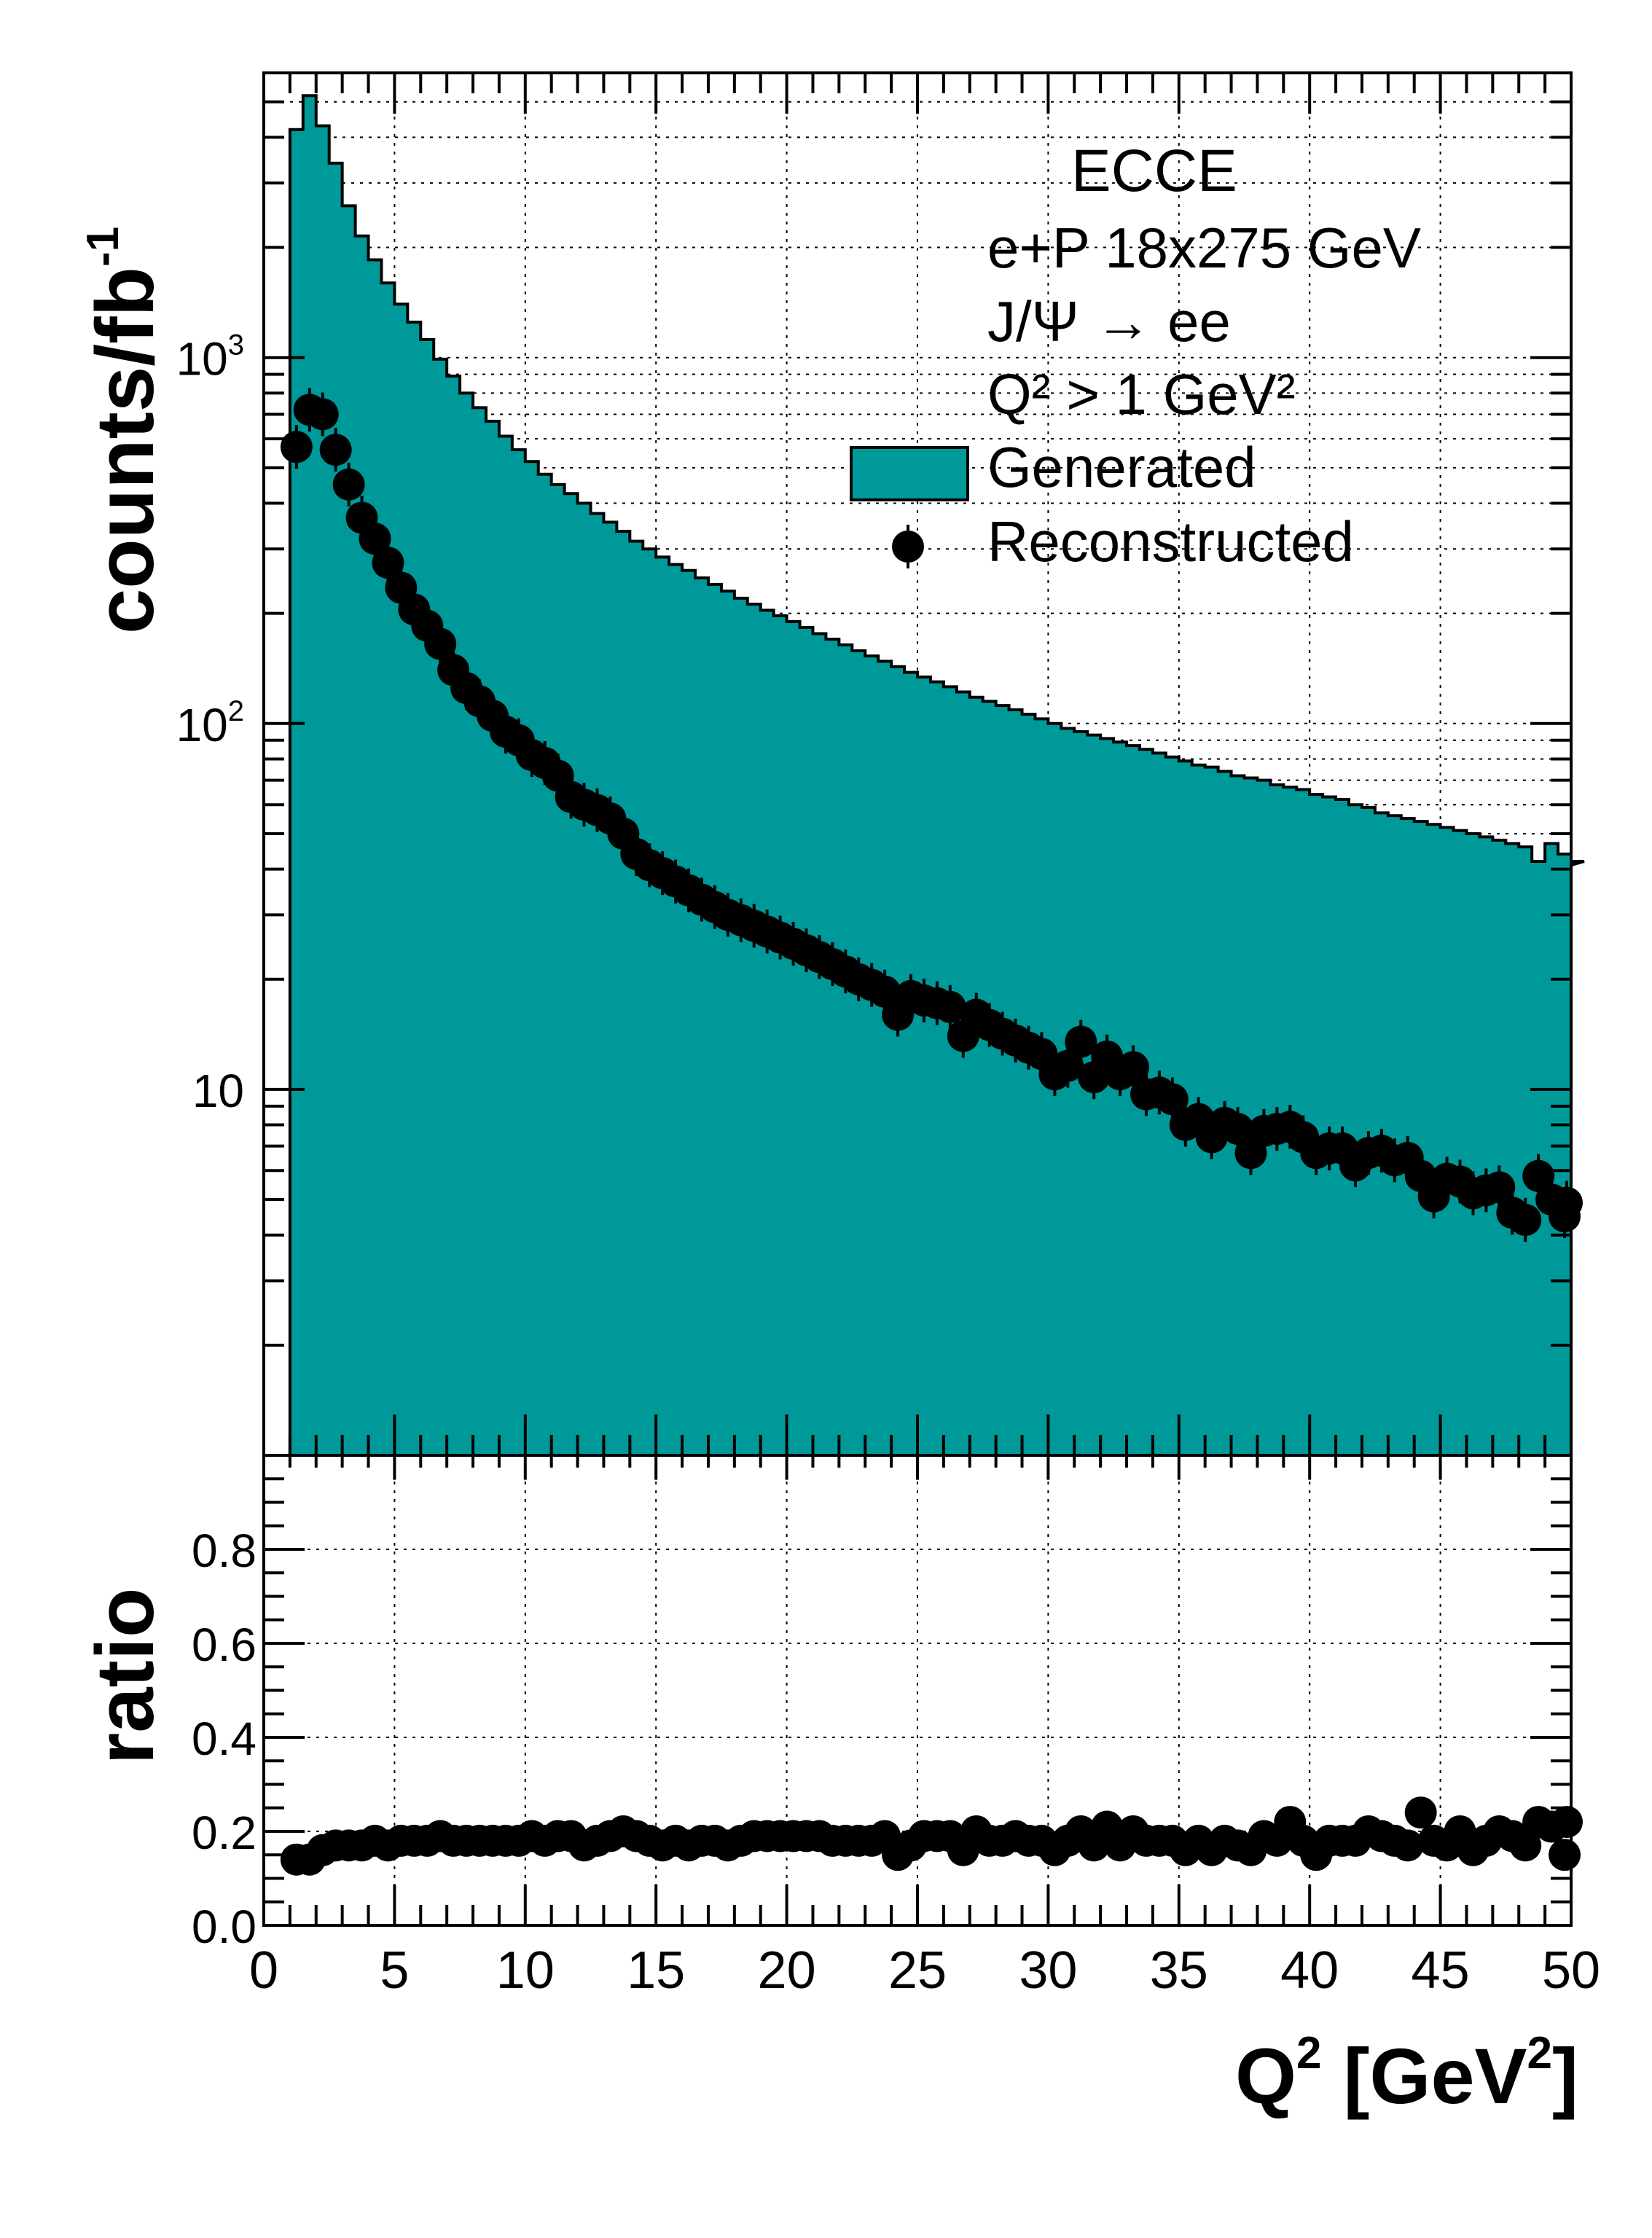 The width and height of the screenshot is (1652, 2238). Describe the element at coordinates (1154, 171) in the screenshot. I see `annotation-experiment: ECCE` at that location.